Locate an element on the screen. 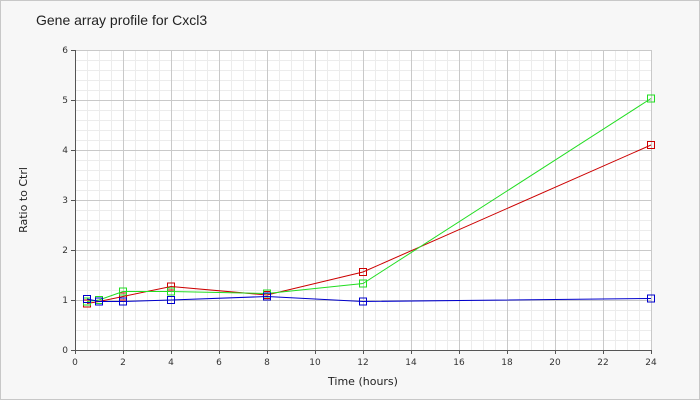  x-tick-label: 12 is located at coordinates (362, 363).